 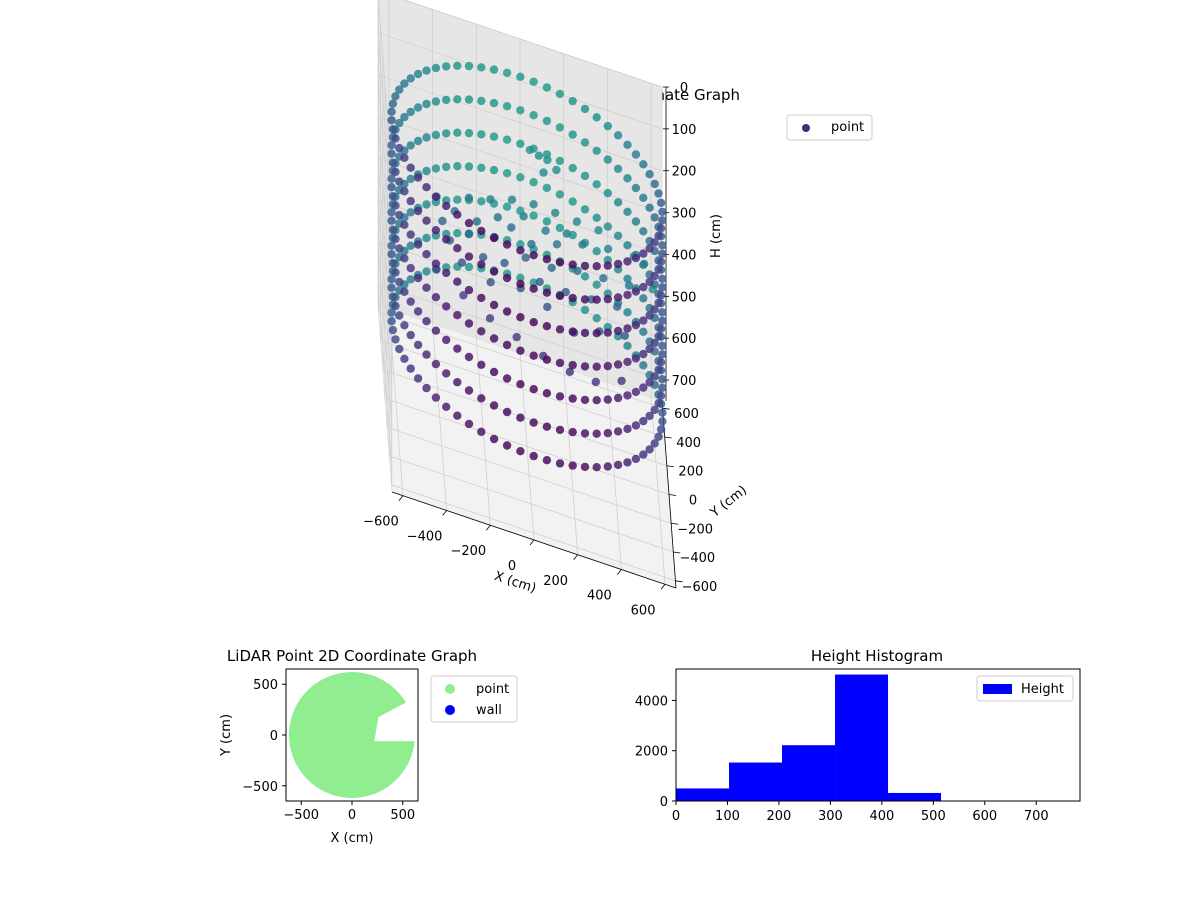 I want to click on chart3d-legend-frame, so click(x=829, y=127).